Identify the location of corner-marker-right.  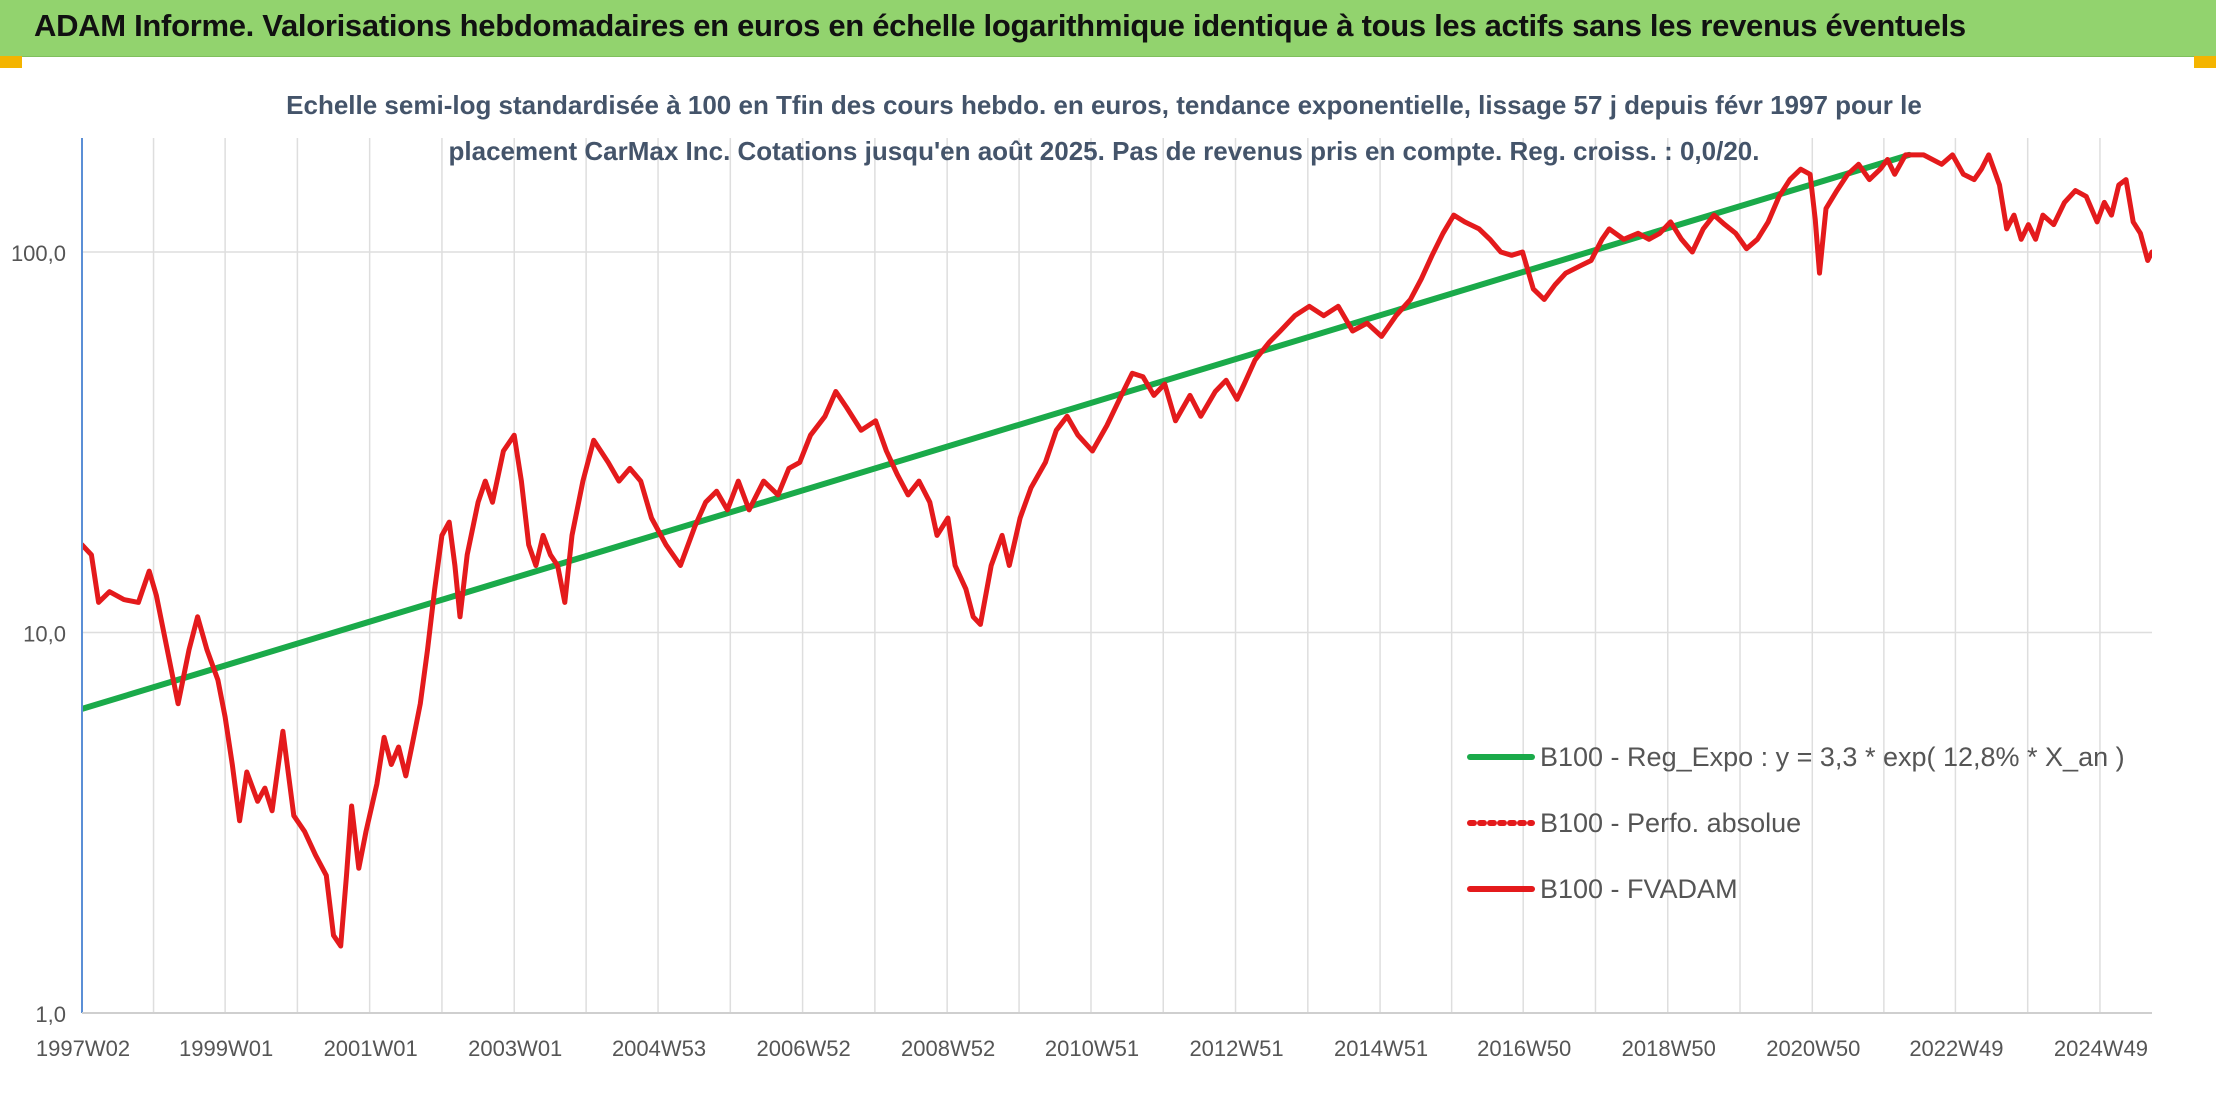
(2205, 62).